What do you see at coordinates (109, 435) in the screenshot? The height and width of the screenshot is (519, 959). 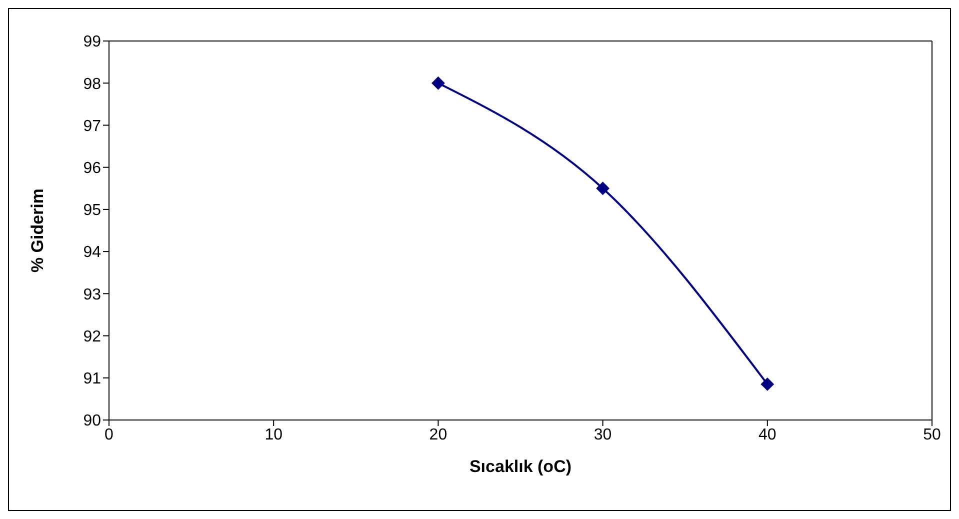 I see `x-tick-label: 0` at bounding box center [109, 435].